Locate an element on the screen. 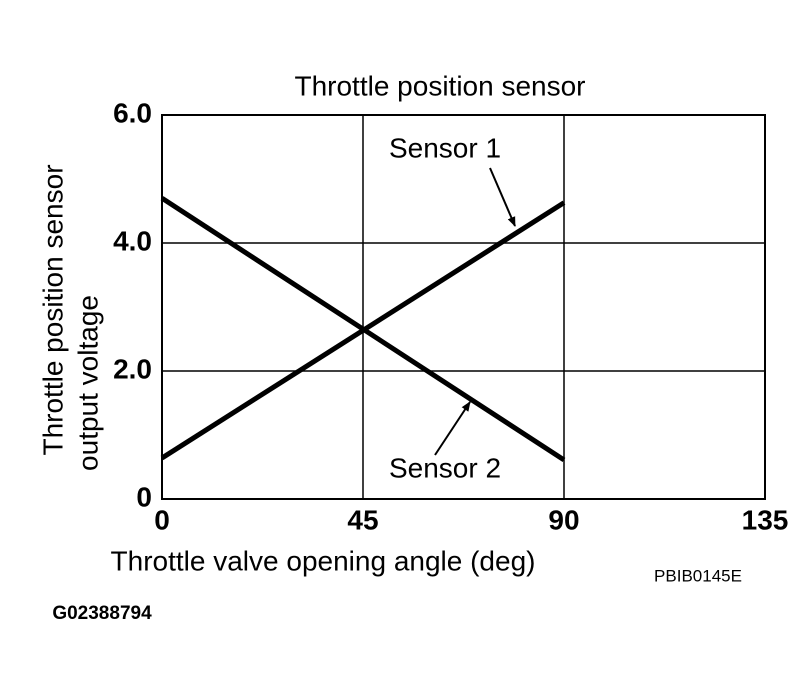  series-label: Sensor 2 is located at coordinates (445, 467).